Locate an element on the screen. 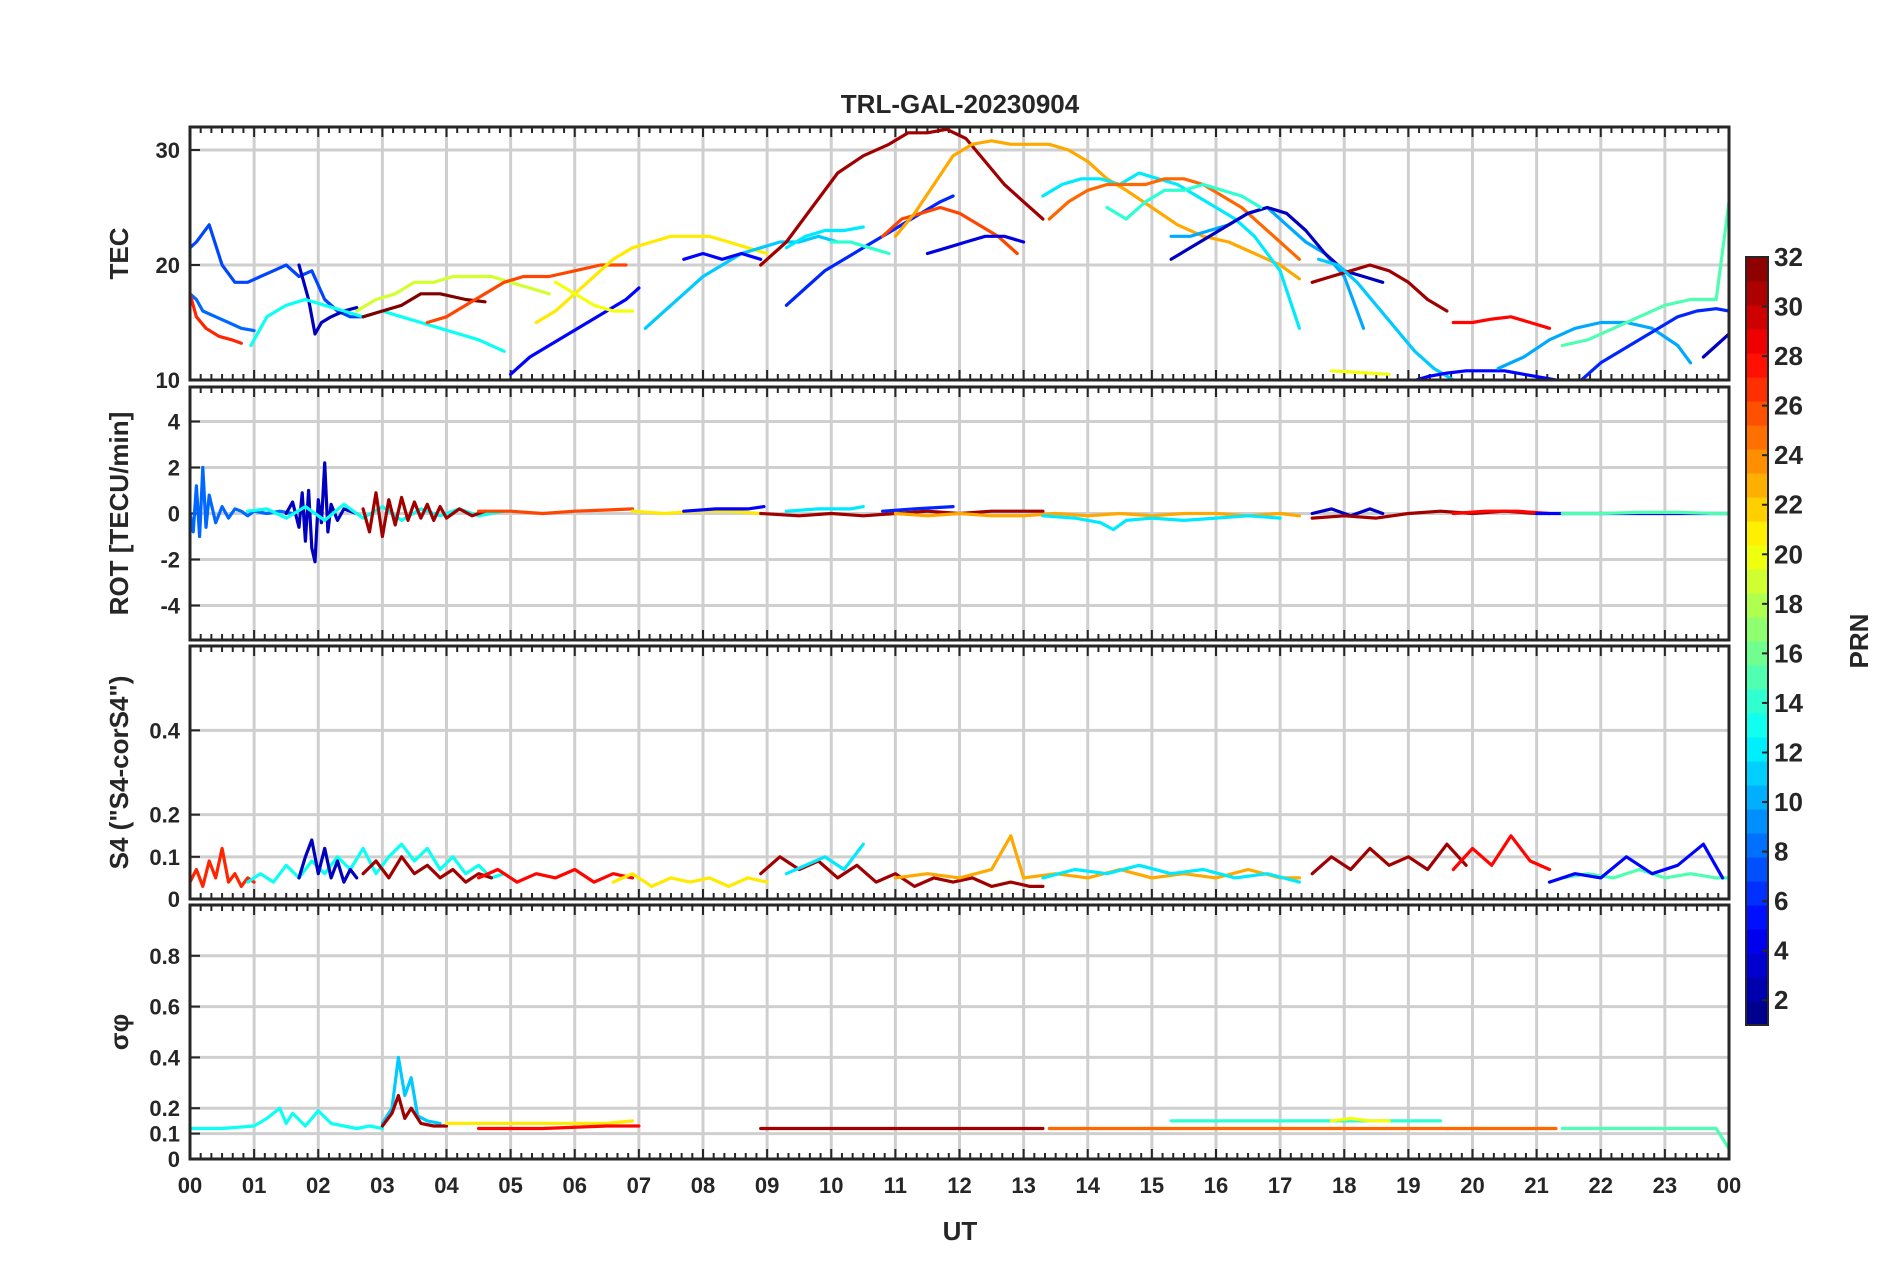  y-tick-label: -4 is located at coordinates (170, 606).